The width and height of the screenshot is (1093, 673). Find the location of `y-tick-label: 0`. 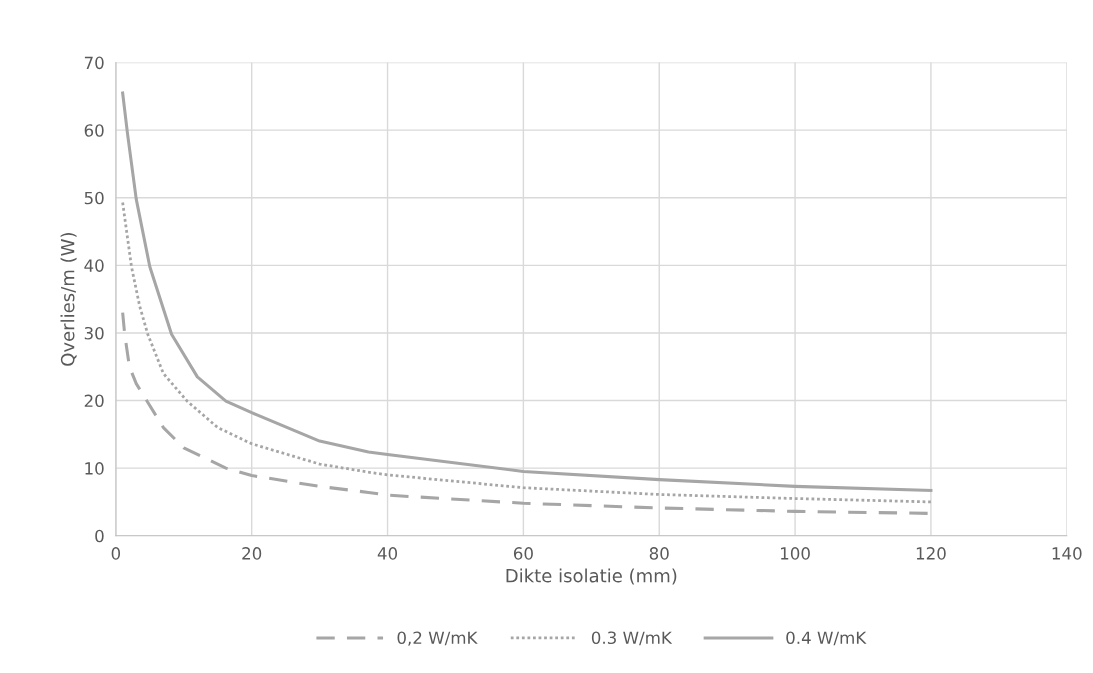

y-tick-label: 0 is located at coordinates (99, 536).